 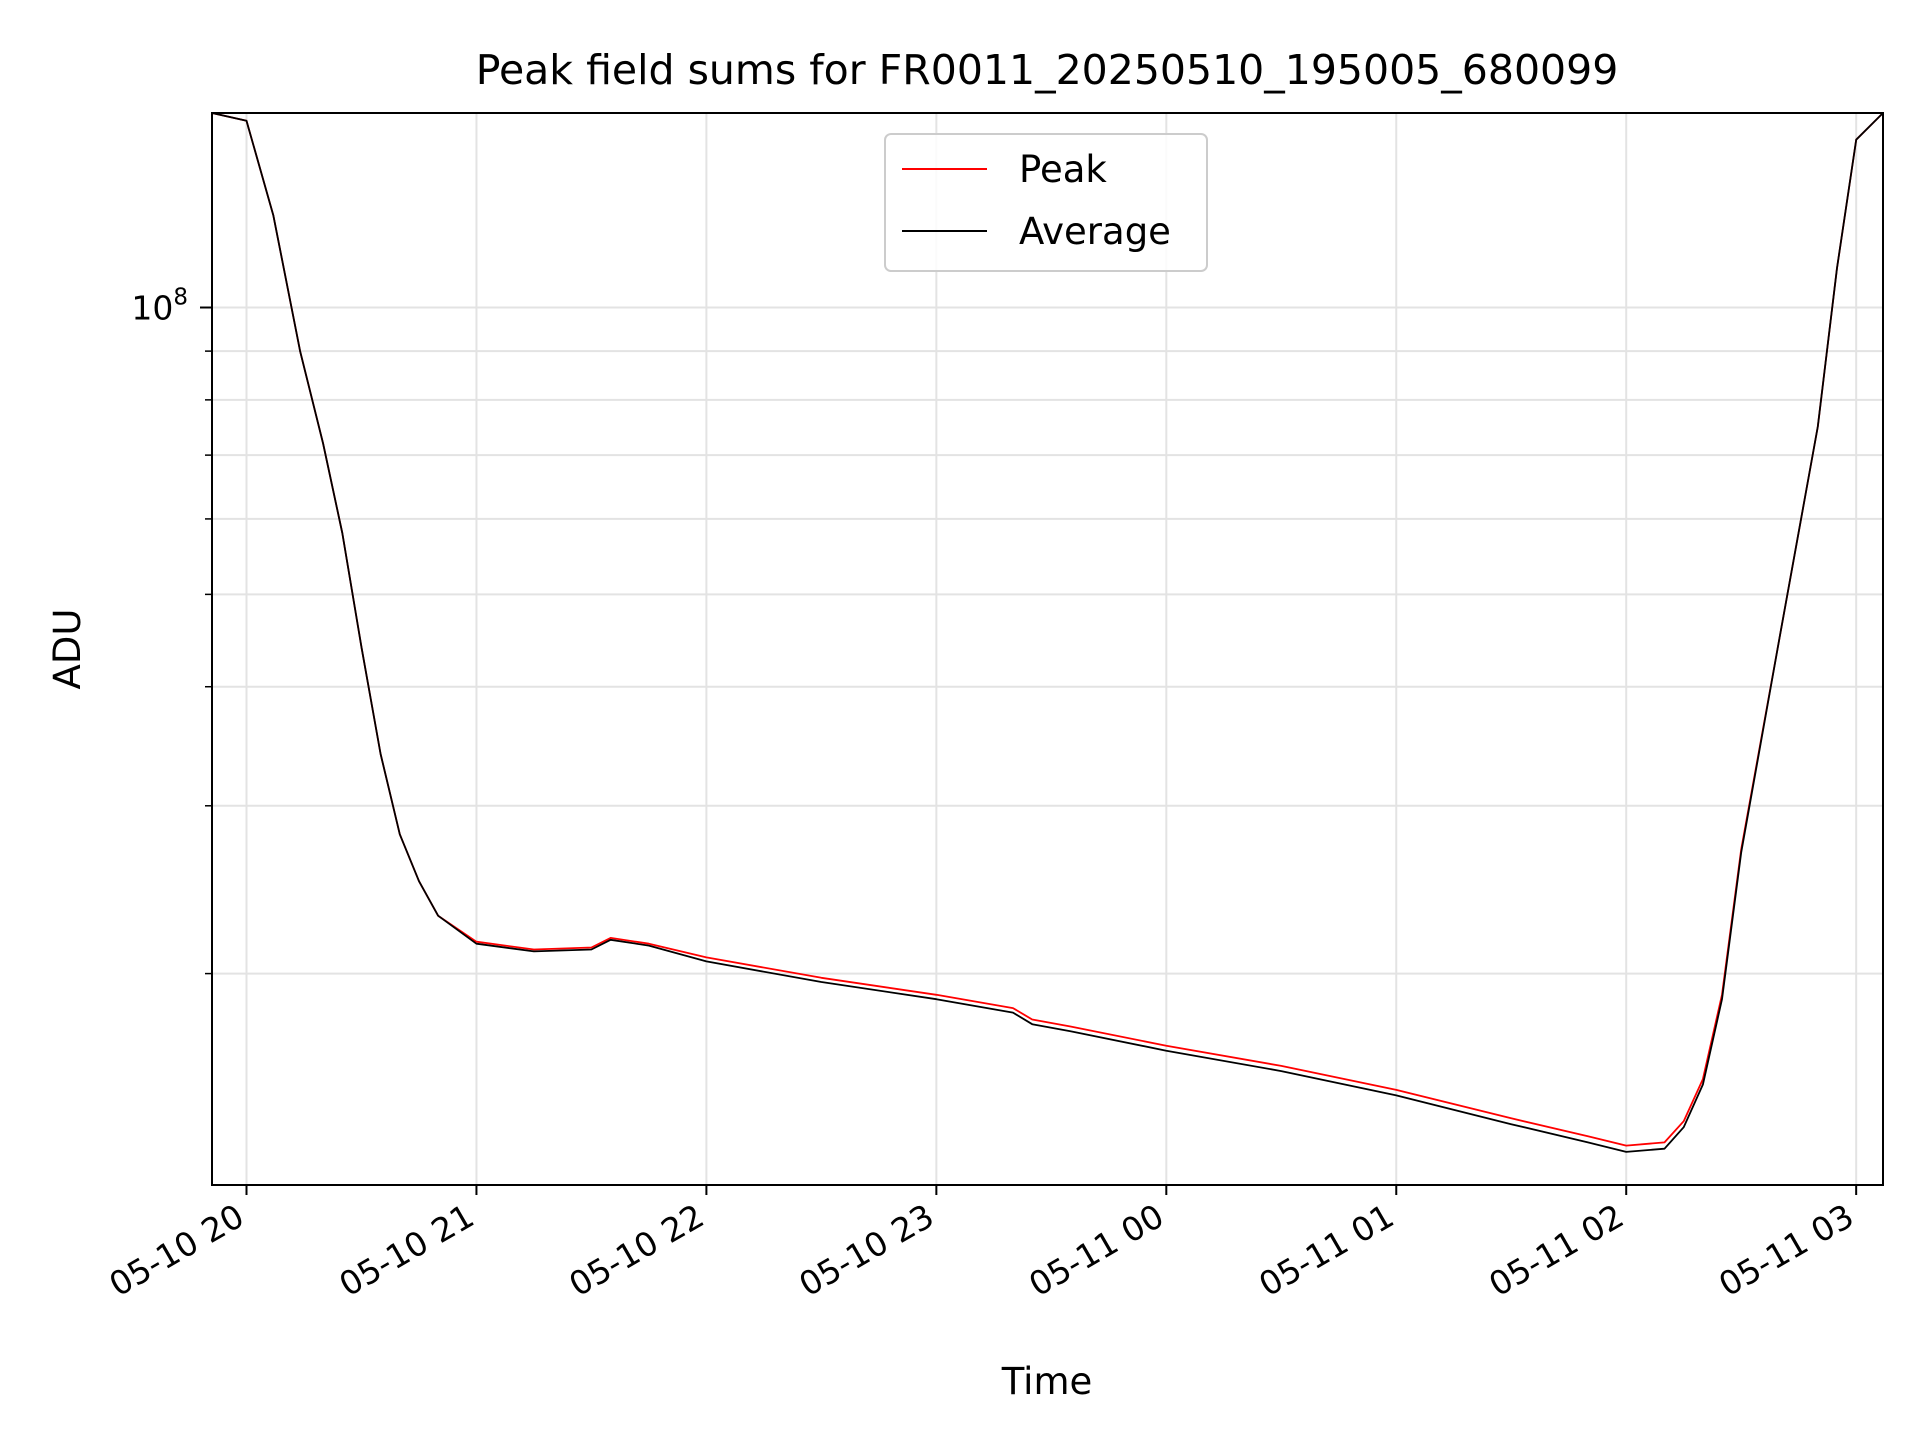 What do you see at coordinates (1047, 1381) in the screenshot?
I see `x-axis-label: Time` at bounding box center [1047, 1381].